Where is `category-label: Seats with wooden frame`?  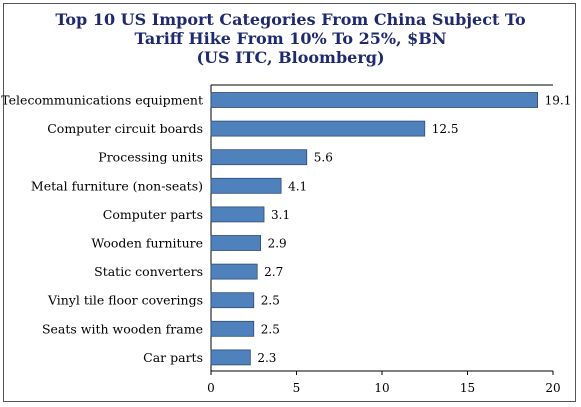
category-label: Seats with wooden frame is located at coordinates (122, 328).